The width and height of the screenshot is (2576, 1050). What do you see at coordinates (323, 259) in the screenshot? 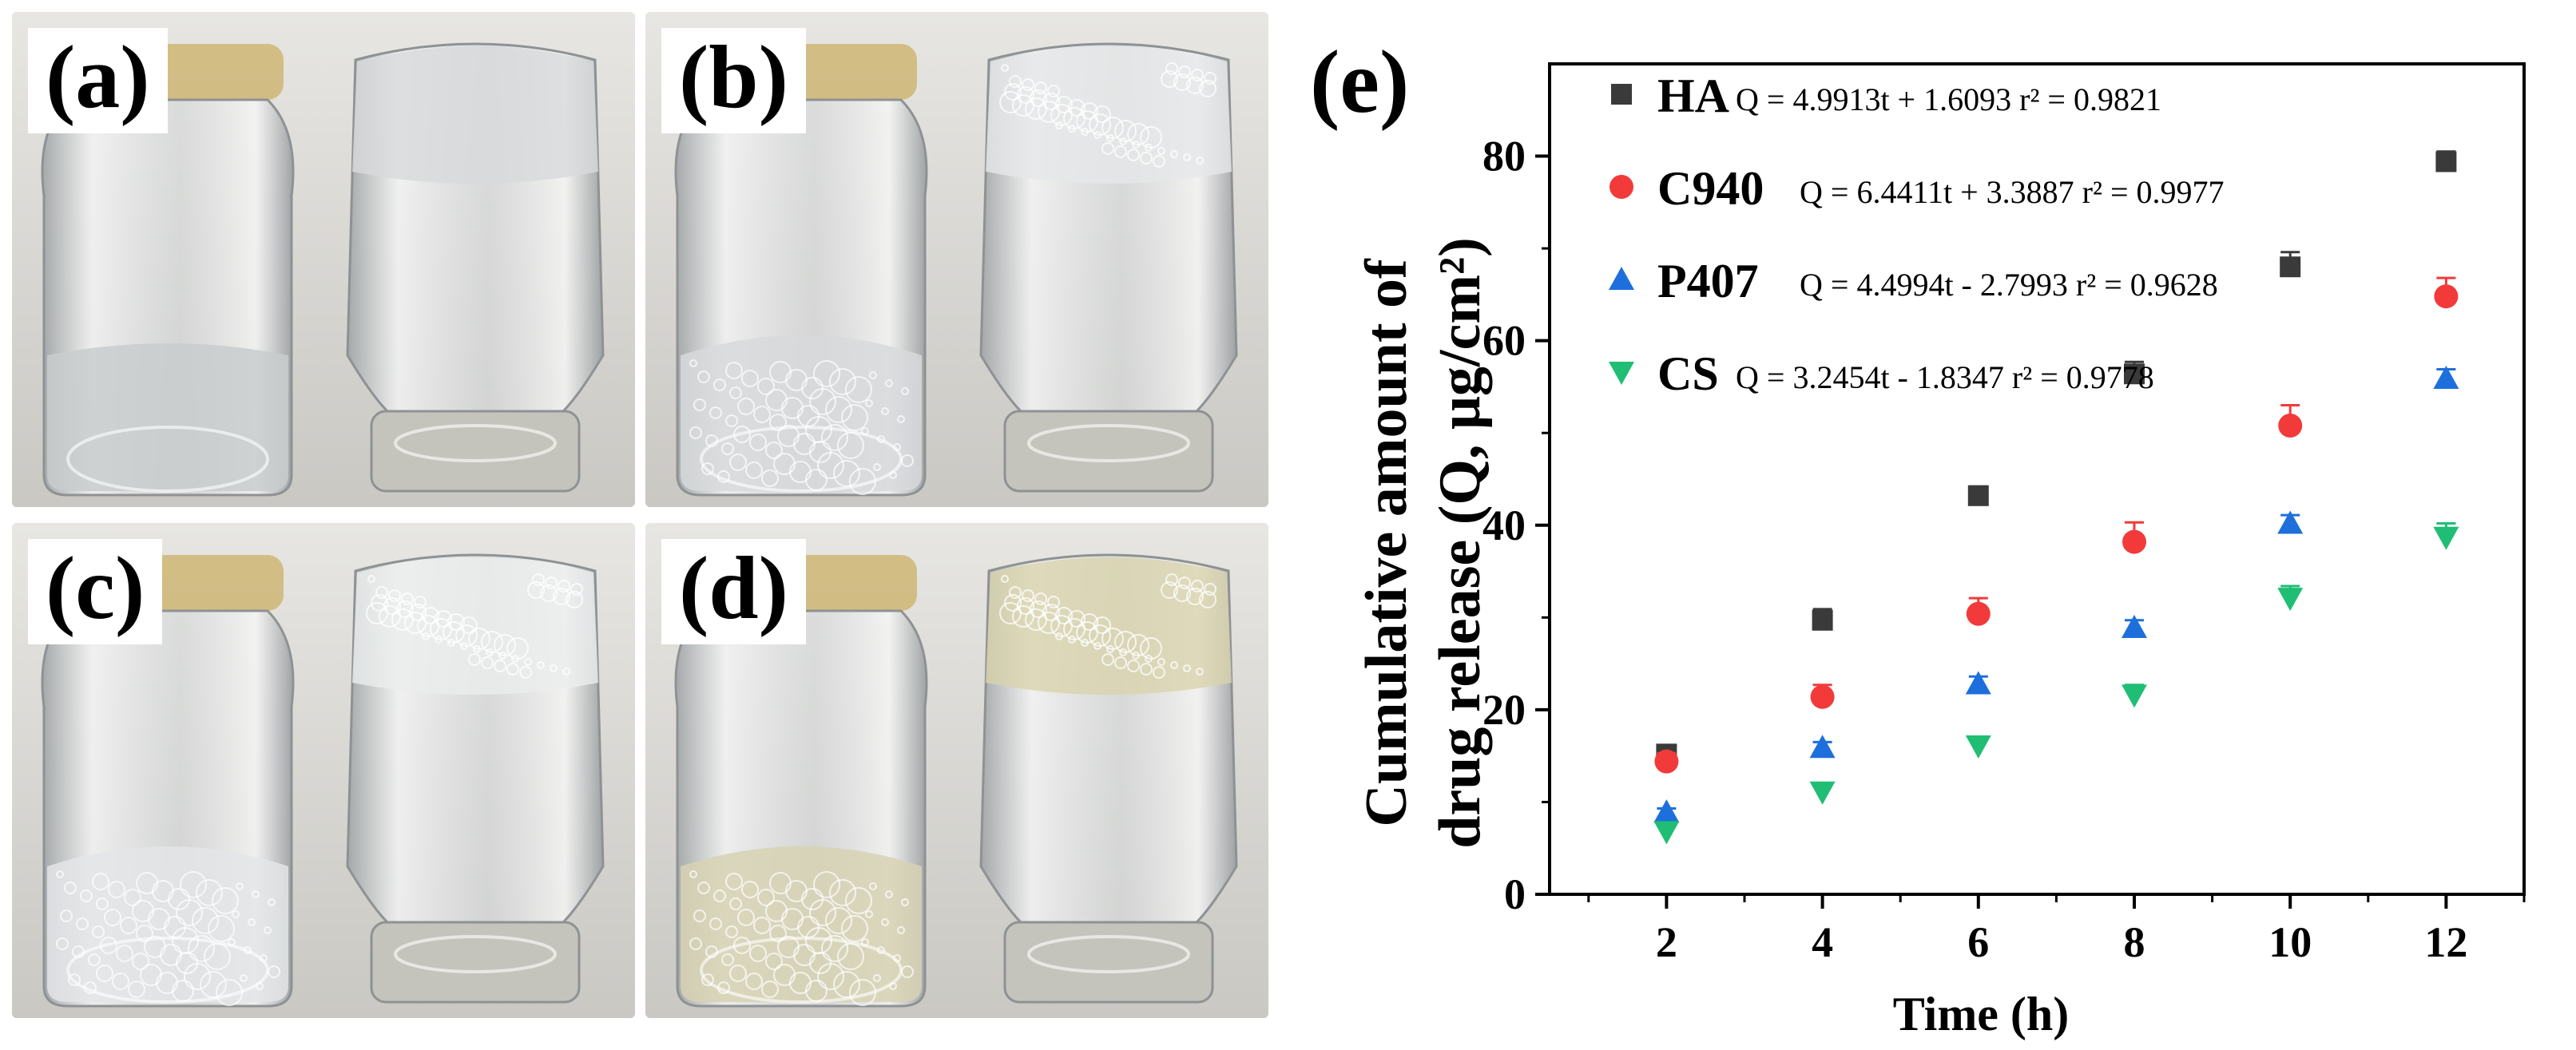
I see `photo-panel-a: (a)` at bounding box center [323, 259].